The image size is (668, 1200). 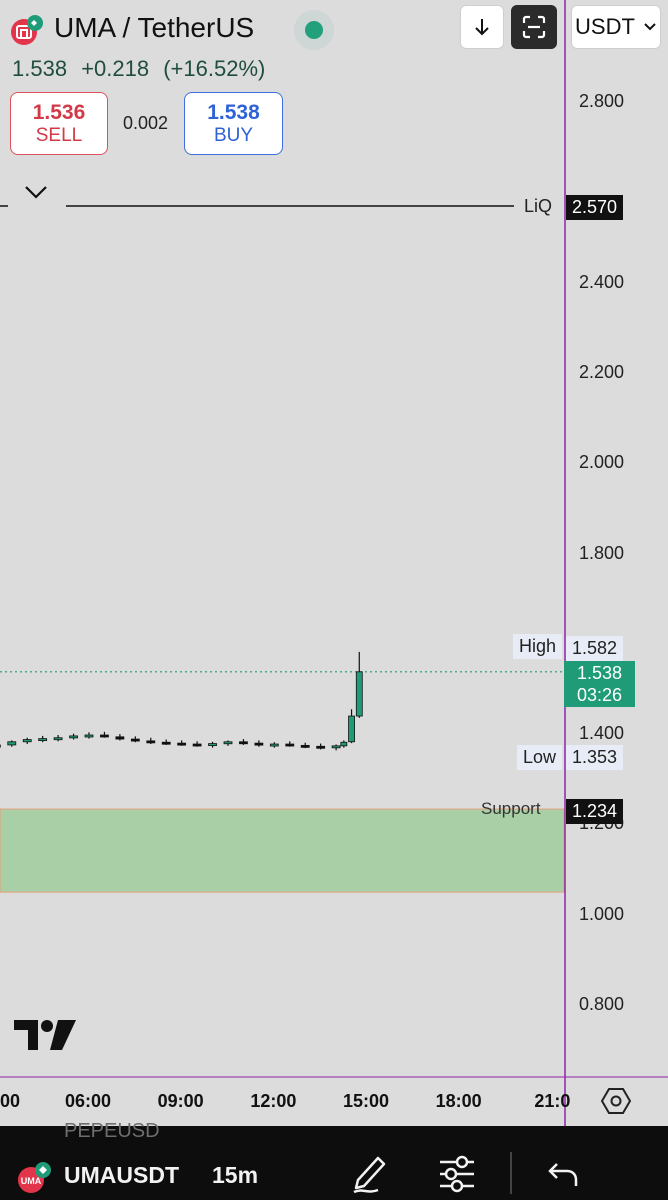 What do you see at coordinates (602, 371) in the screenshot?
I see `price-tick-label: 2.200` at bounding box center [602, 371].